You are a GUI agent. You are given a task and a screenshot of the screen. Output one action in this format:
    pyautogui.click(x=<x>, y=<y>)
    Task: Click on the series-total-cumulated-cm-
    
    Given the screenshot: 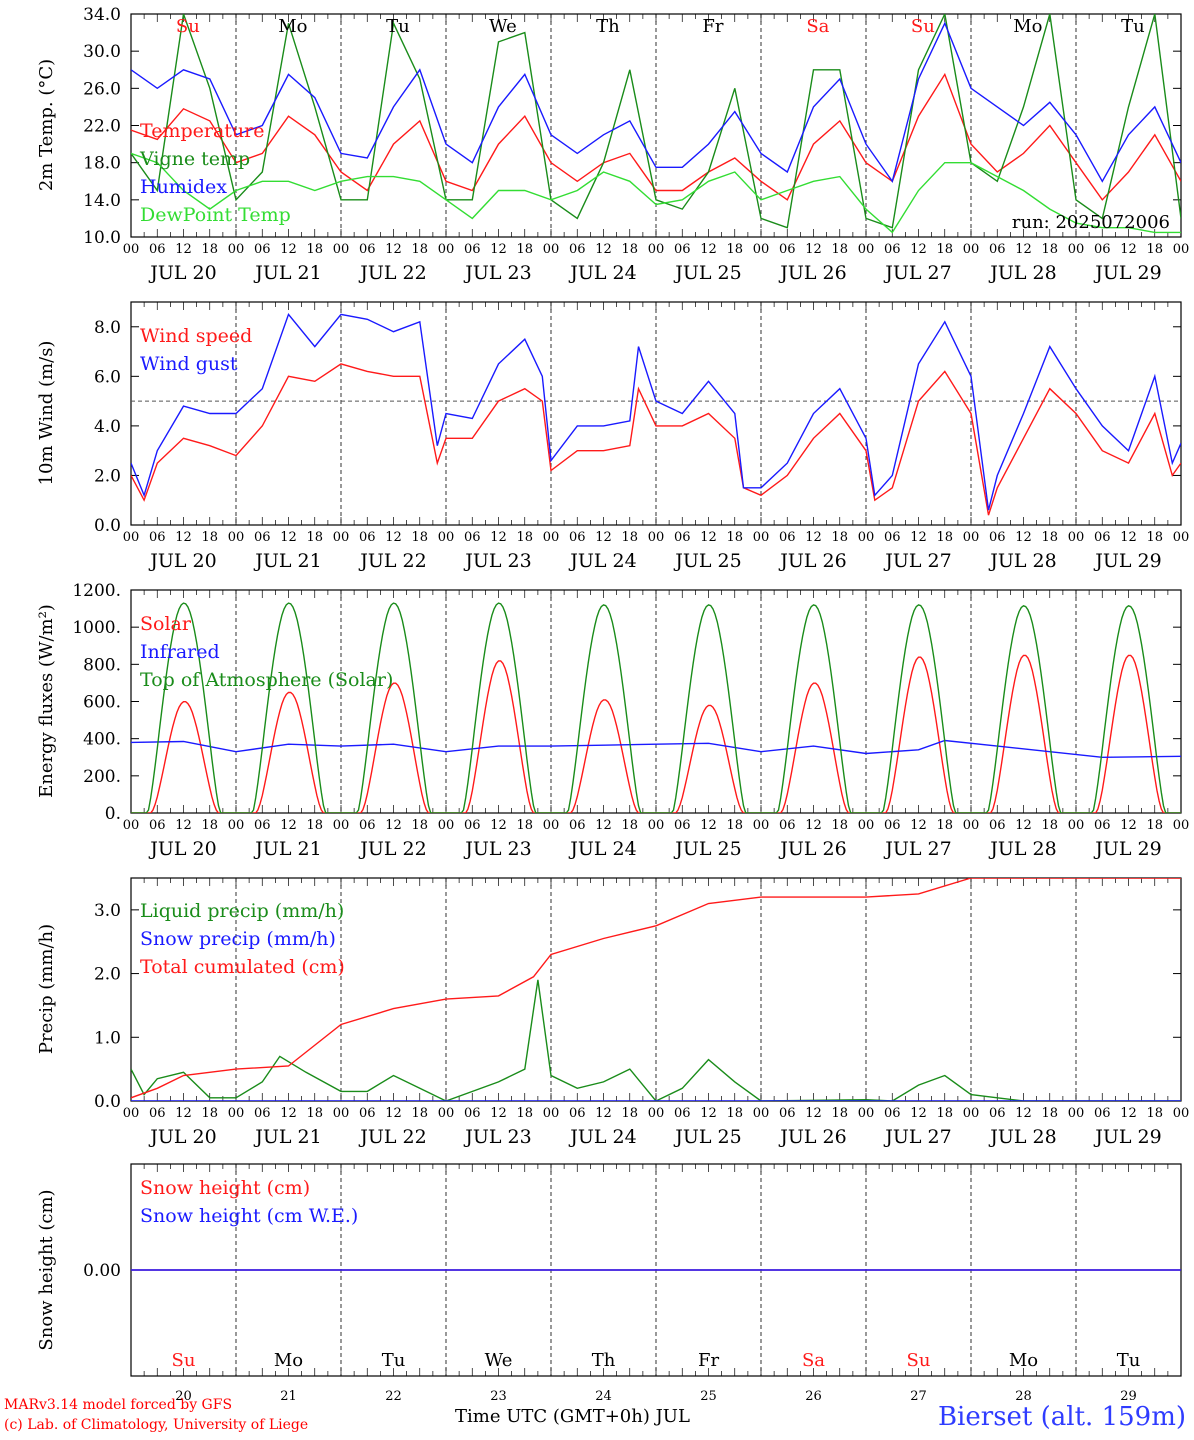 What is the action you would take?
    pyautogui.click(x=656, y=988)
    